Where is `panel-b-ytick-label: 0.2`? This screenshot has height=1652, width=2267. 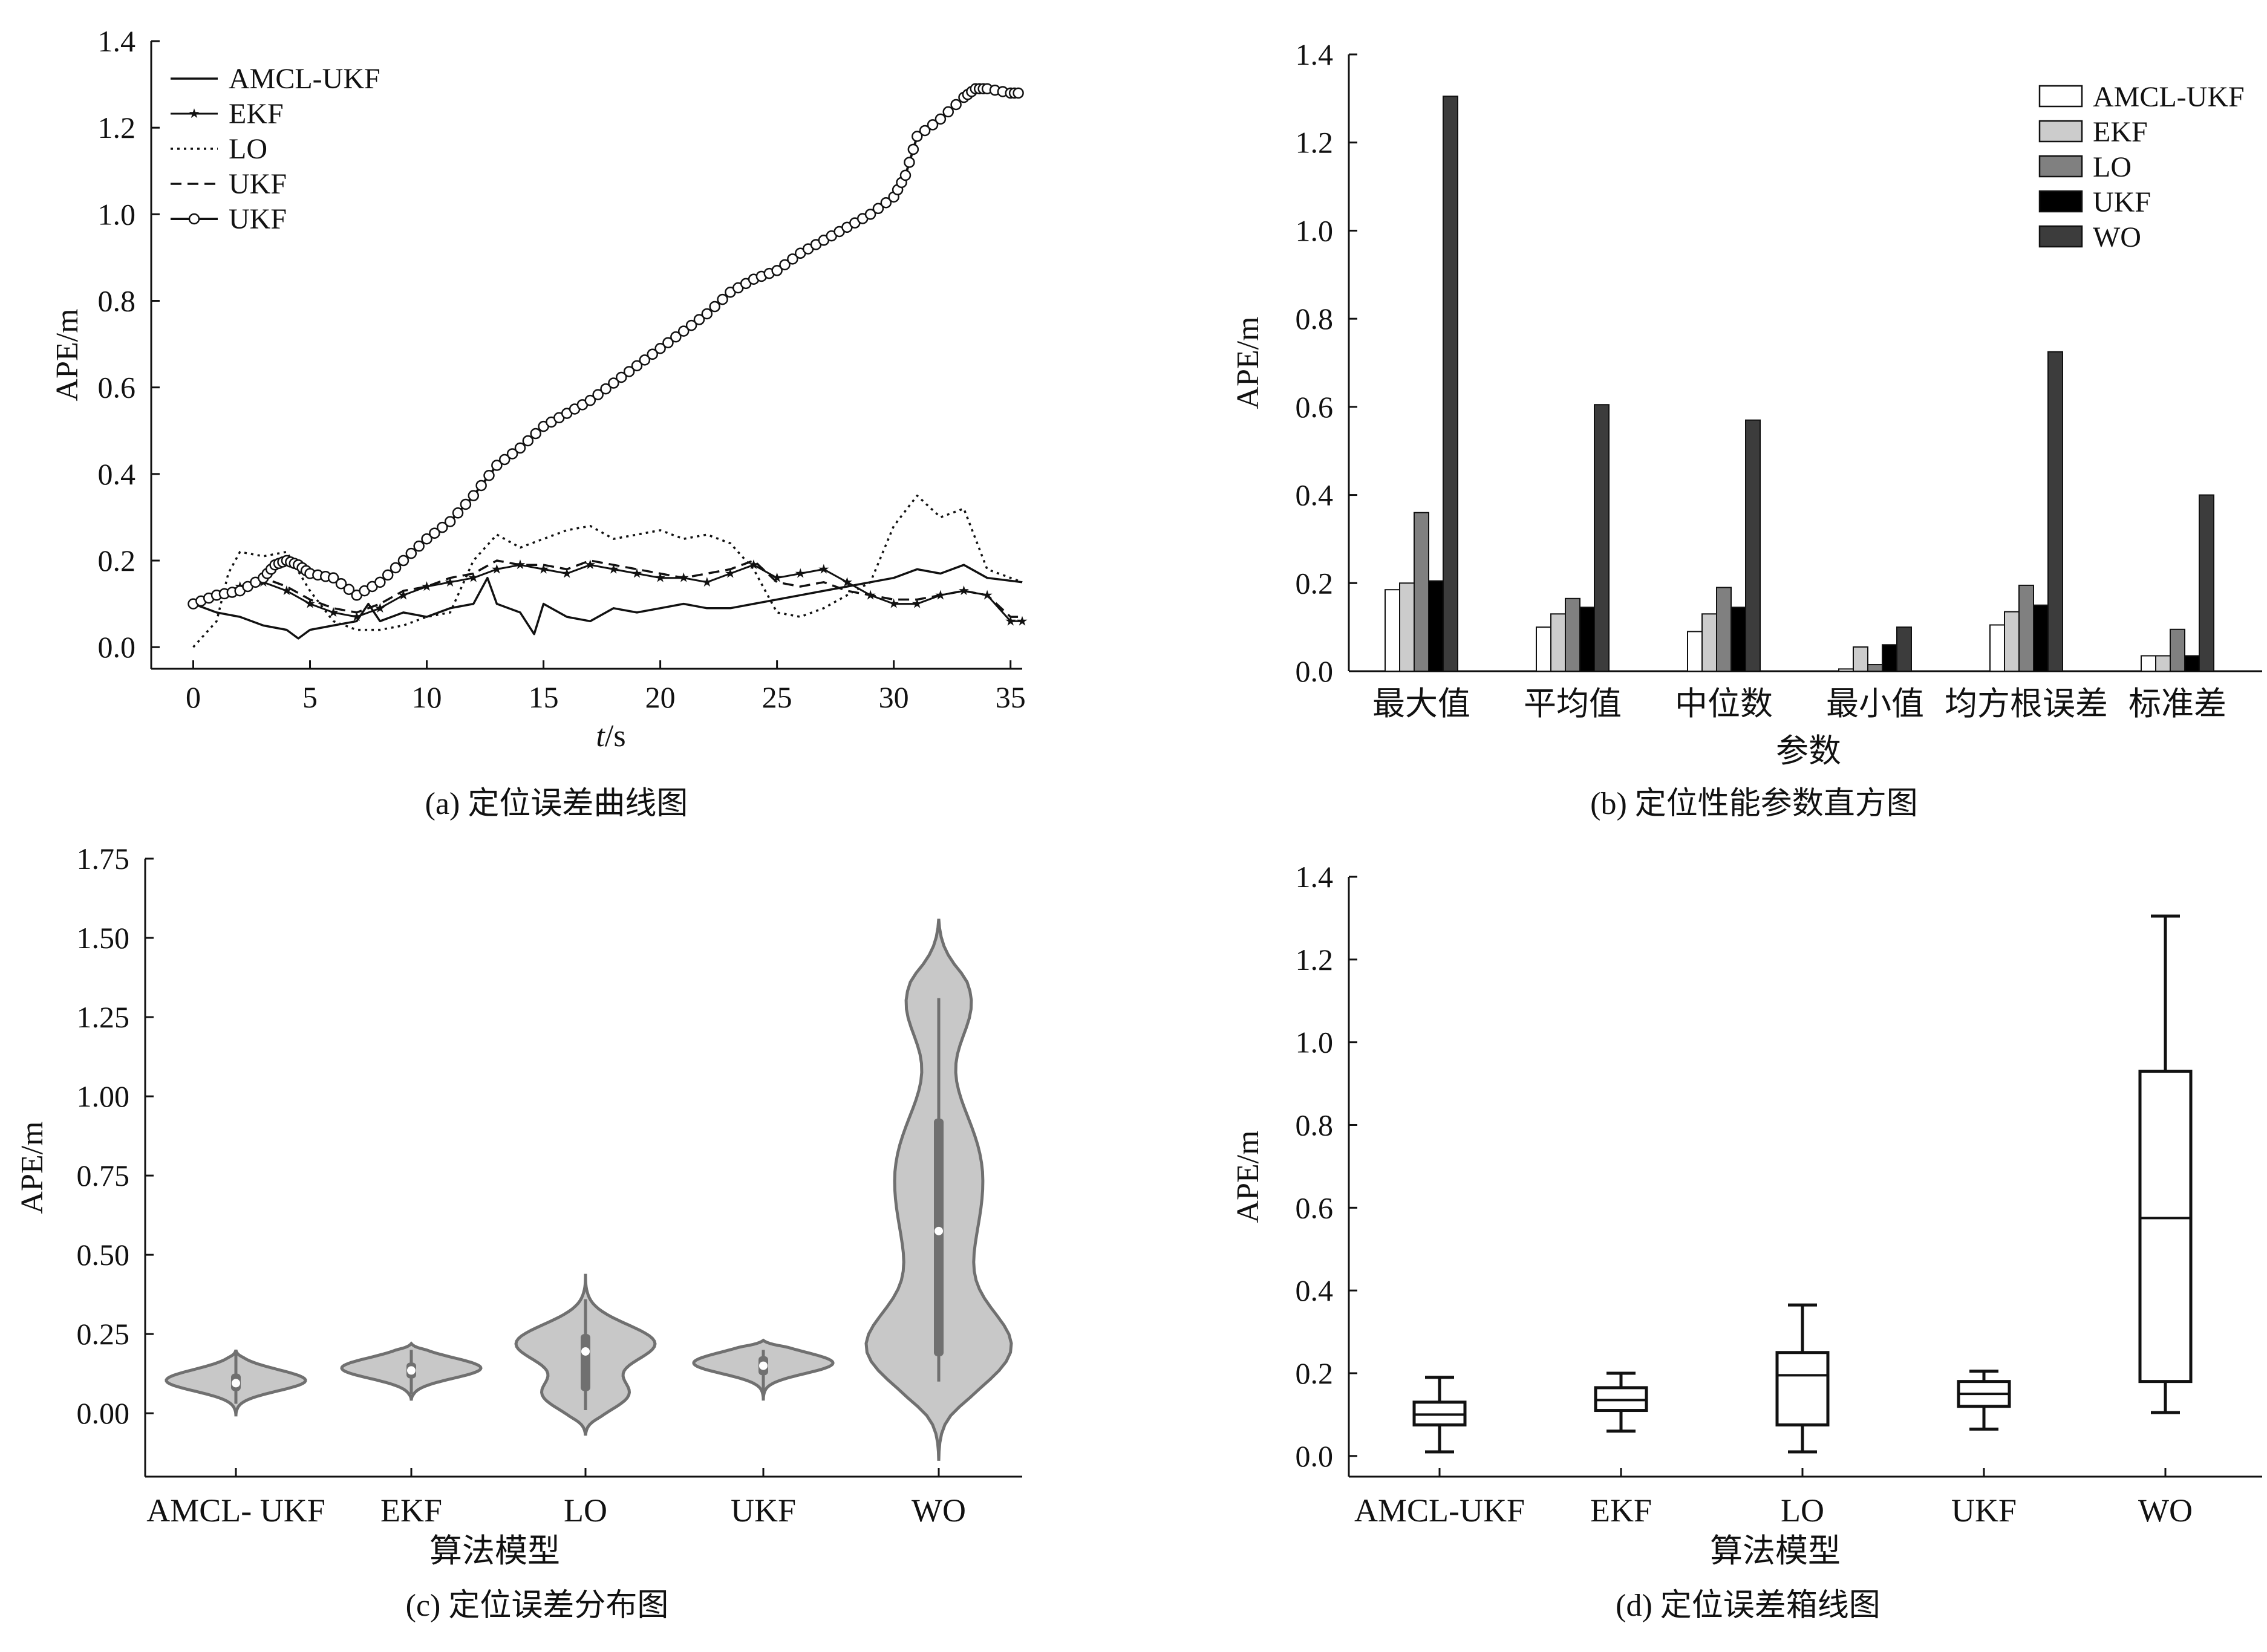 panel-b-ytick-label: 0.2 is located at coordinates (1315, 583).